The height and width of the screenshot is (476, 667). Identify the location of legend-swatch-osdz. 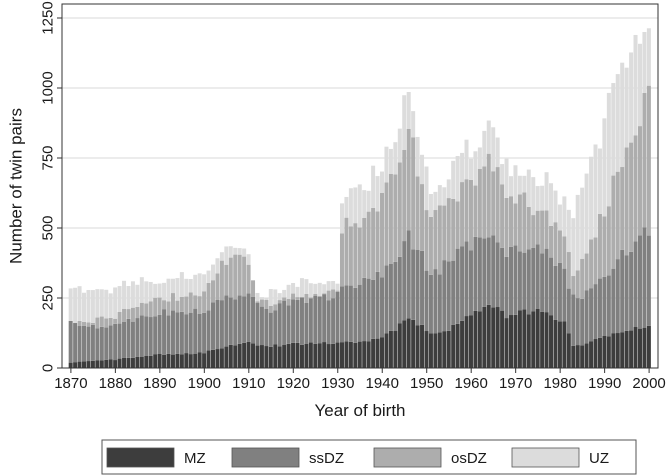
(407, 457).